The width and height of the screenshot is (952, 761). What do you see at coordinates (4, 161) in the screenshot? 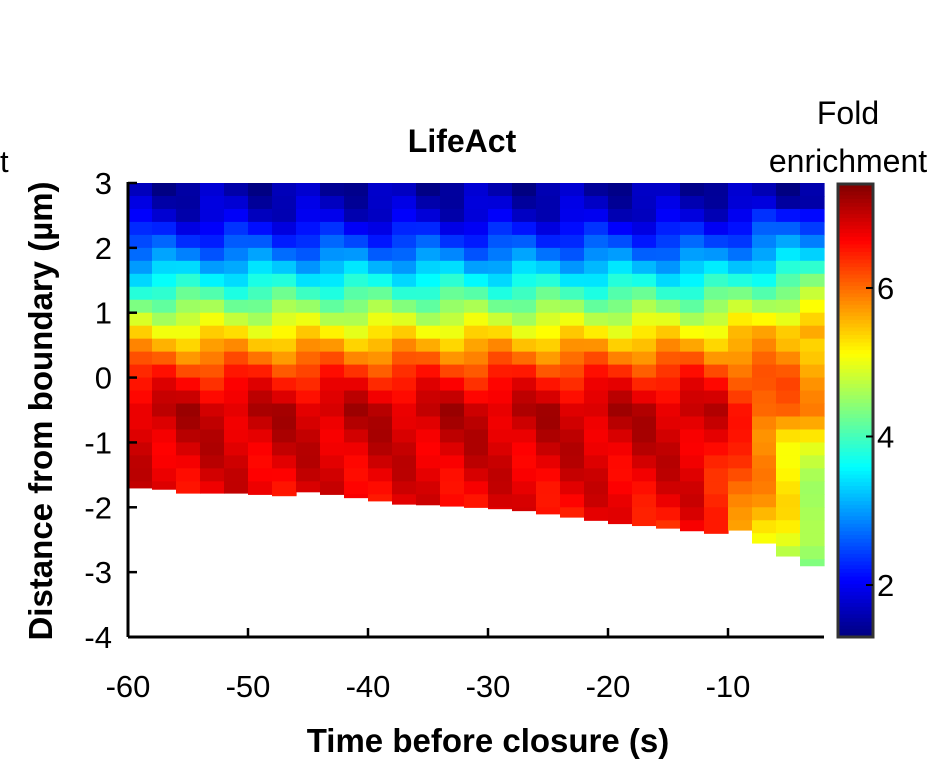
I see `left-edge-fragment: t` at bounding box center [4, 161].